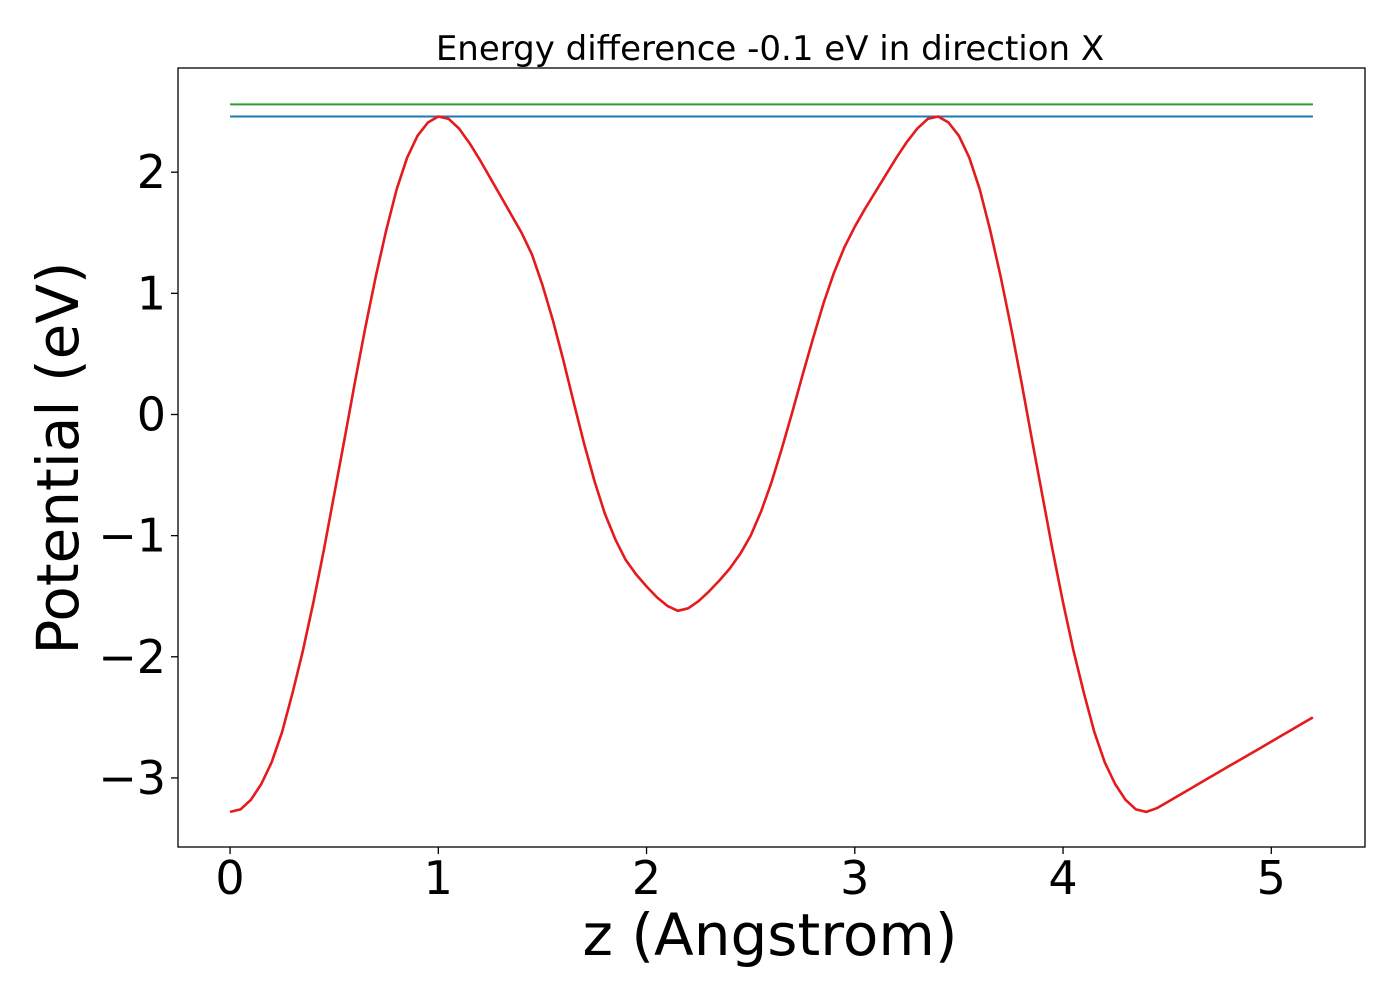 This screenshot has height=1000, width=1400. Describe the element at coordinates (58, 457) in the screenshot. I see `y-axis-label: Potential (eV)` at that location.